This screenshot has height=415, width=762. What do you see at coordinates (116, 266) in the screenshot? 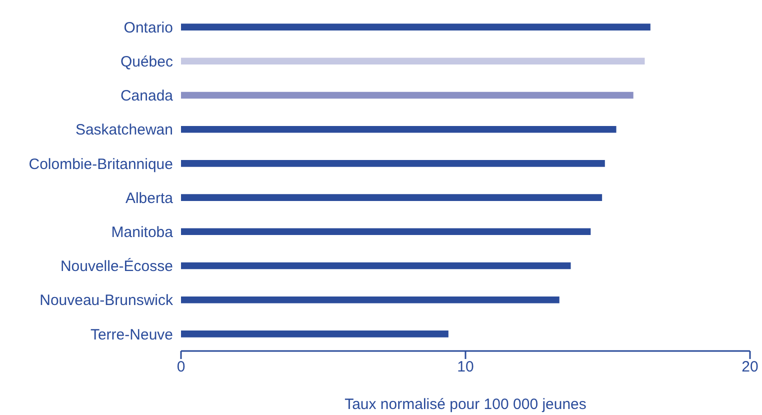
I see `y-tick-label: Nouvelle-Écosse` at bounding box center [116, 266].